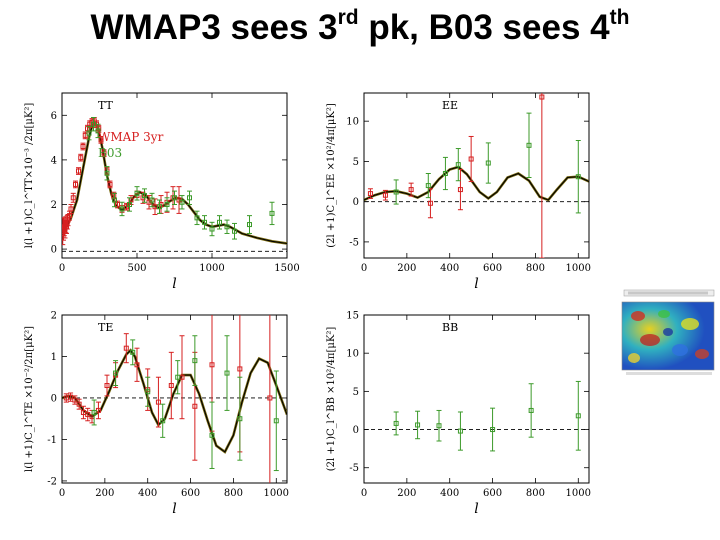  What do you see at coordinates (54, 205) in the screenshot?
I see `tt-ytick-label: 2` at bounding box center [54, 205].